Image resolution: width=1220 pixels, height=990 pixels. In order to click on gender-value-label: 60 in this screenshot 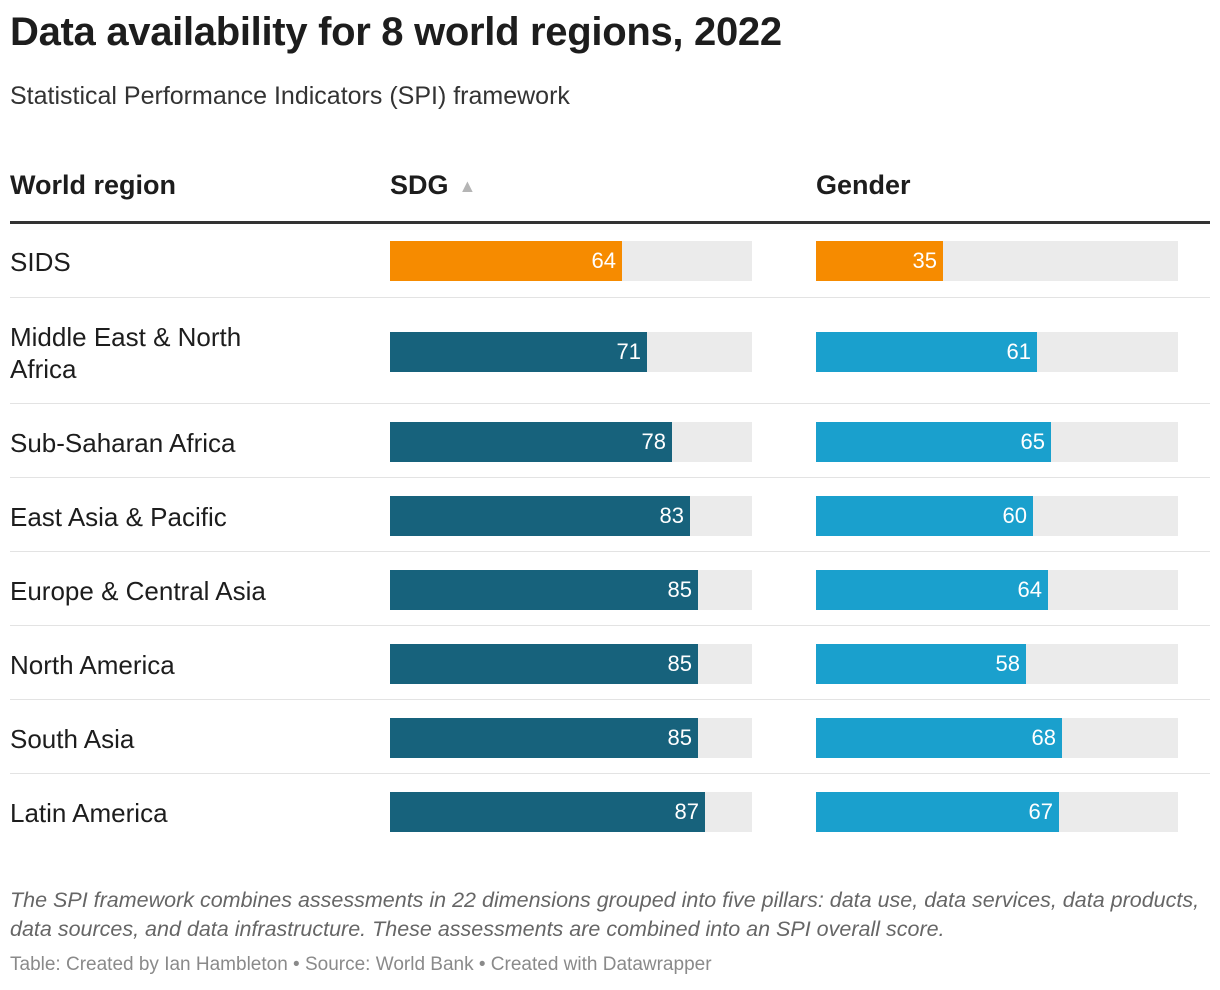, I will do `click(1014, 515)`.